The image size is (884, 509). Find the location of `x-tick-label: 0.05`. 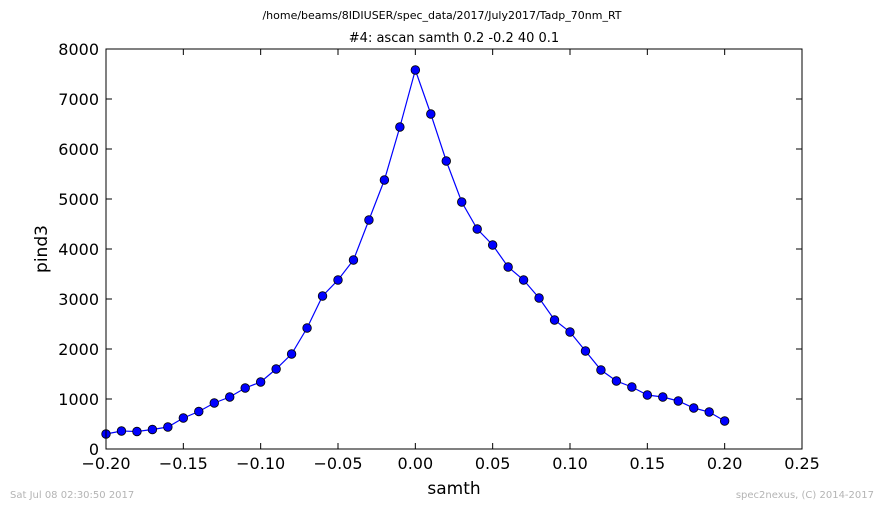

x-tick-label: 0.05 is located at coordinates (493, 463).